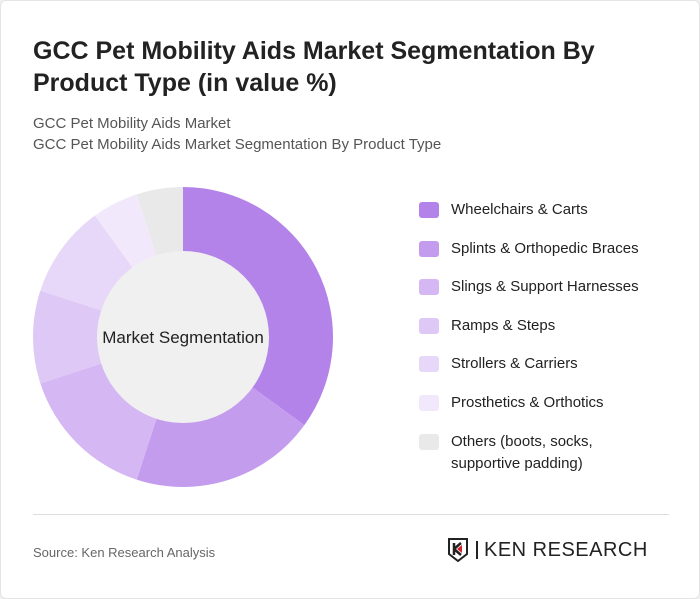  Describe the element at coordinates (540, 411) in the screenshot. I see `legend-item: Prosthetics & Orthotics` at that location.